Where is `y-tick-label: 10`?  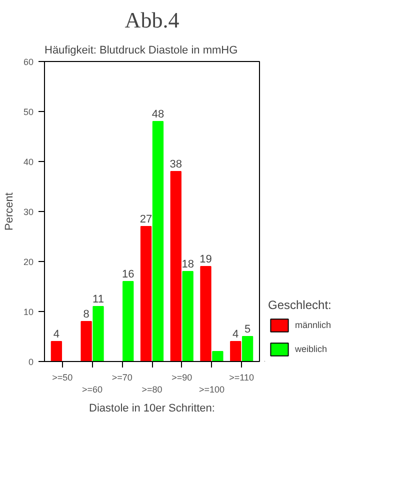
y-tick-label: 10 is located at coordinates (28, 312).